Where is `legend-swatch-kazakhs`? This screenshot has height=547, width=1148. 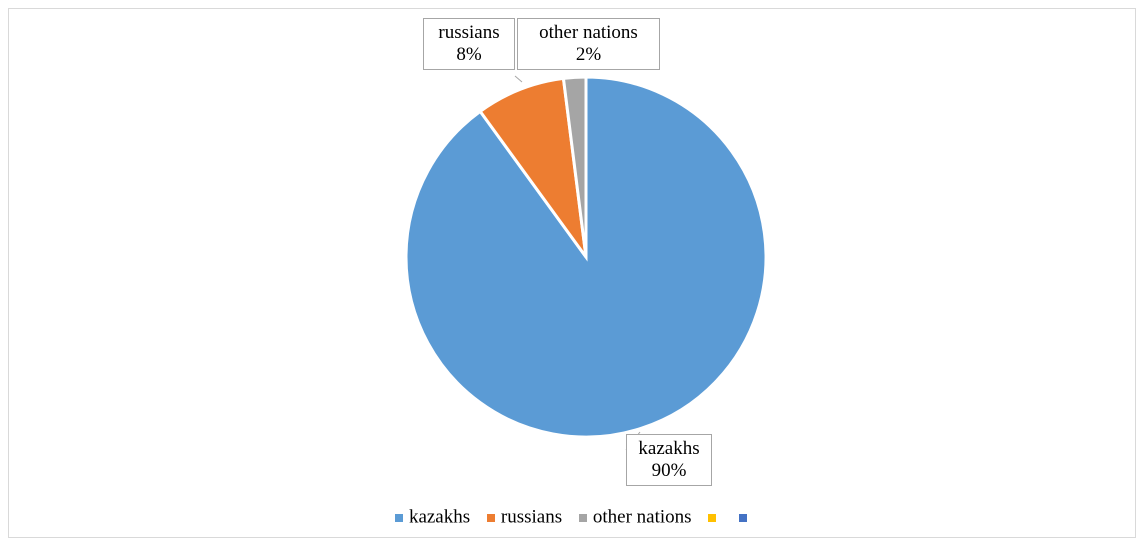
legend-swatch-kazakhs is located at coordinates (398, 517).